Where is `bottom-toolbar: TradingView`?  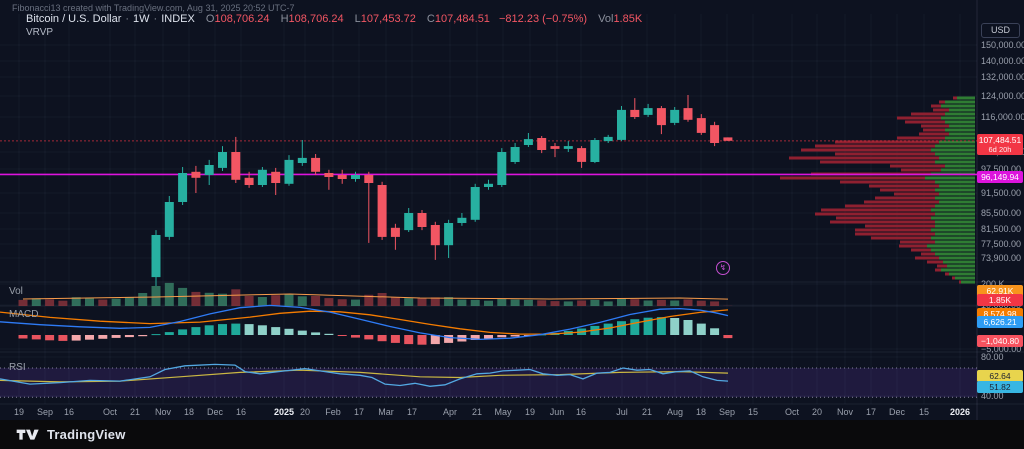
bottom-toolbar: TradingView is located at coordinates (512, 434).